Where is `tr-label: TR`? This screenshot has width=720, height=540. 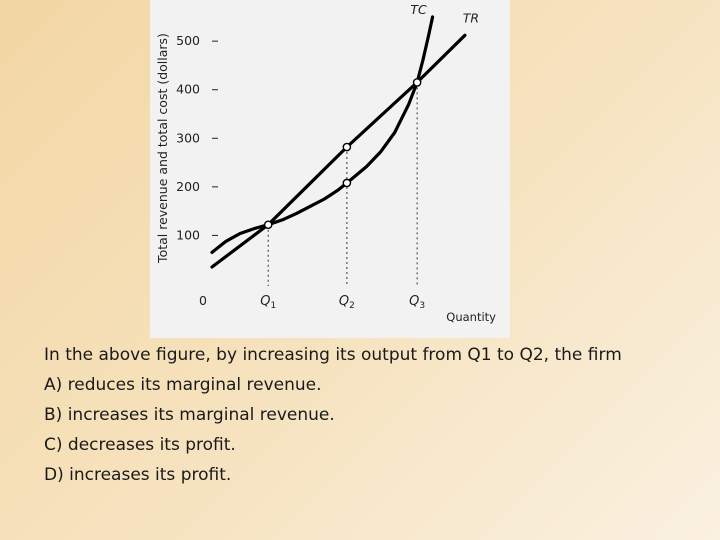
tr-label: TR is located at coordinates (471, 17).